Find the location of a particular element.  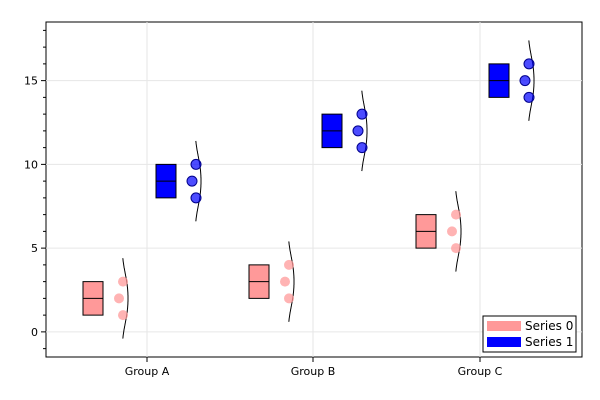

x-tick-label: Group C is located at coordinates (480, 371).